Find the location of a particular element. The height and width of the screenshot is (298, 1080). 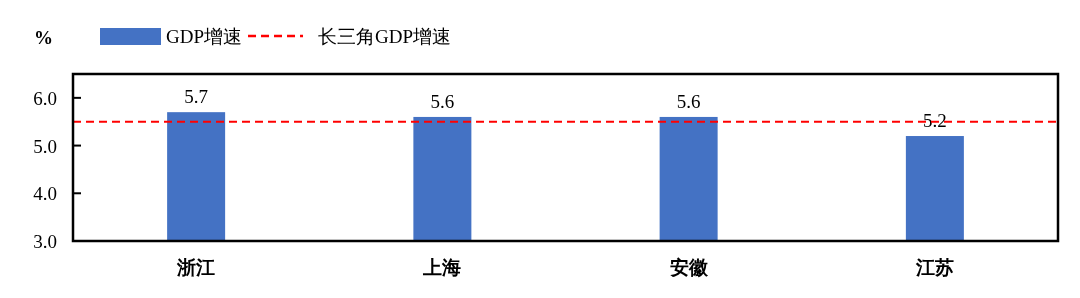

y-axis-title: % is located at coordinates (43, 37).